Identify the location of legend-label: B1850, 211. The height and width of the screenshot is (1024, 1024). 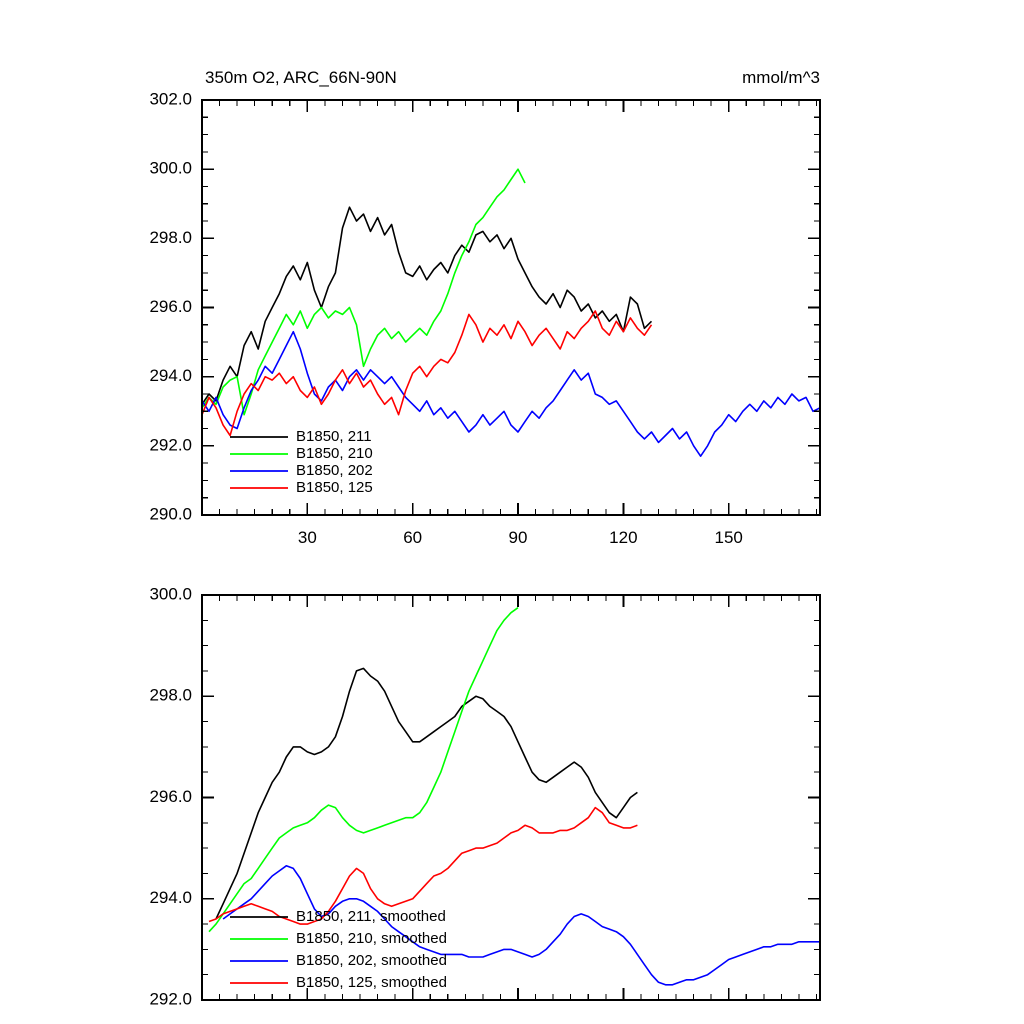
(334, 436).